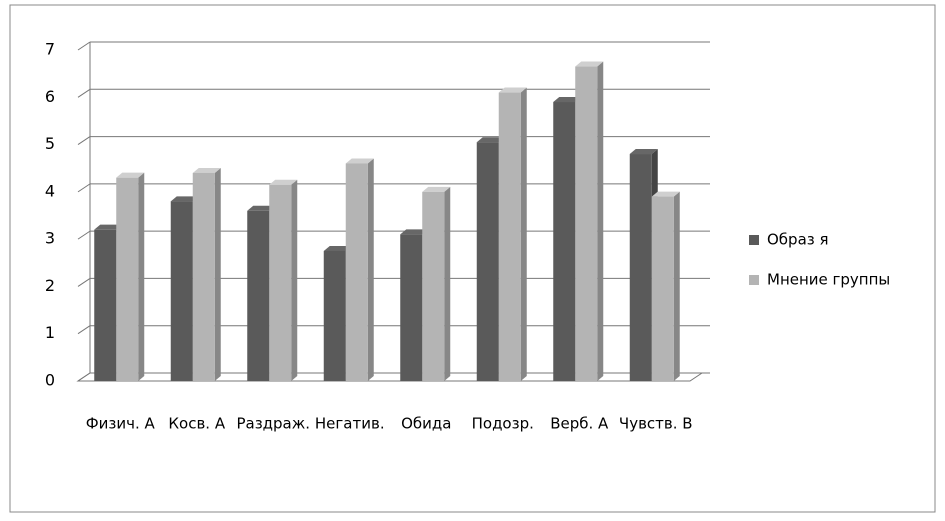  Describe the element at coordinates (828, 280) in the screenshot. I see `legend-label: Мнение группы` at that location.